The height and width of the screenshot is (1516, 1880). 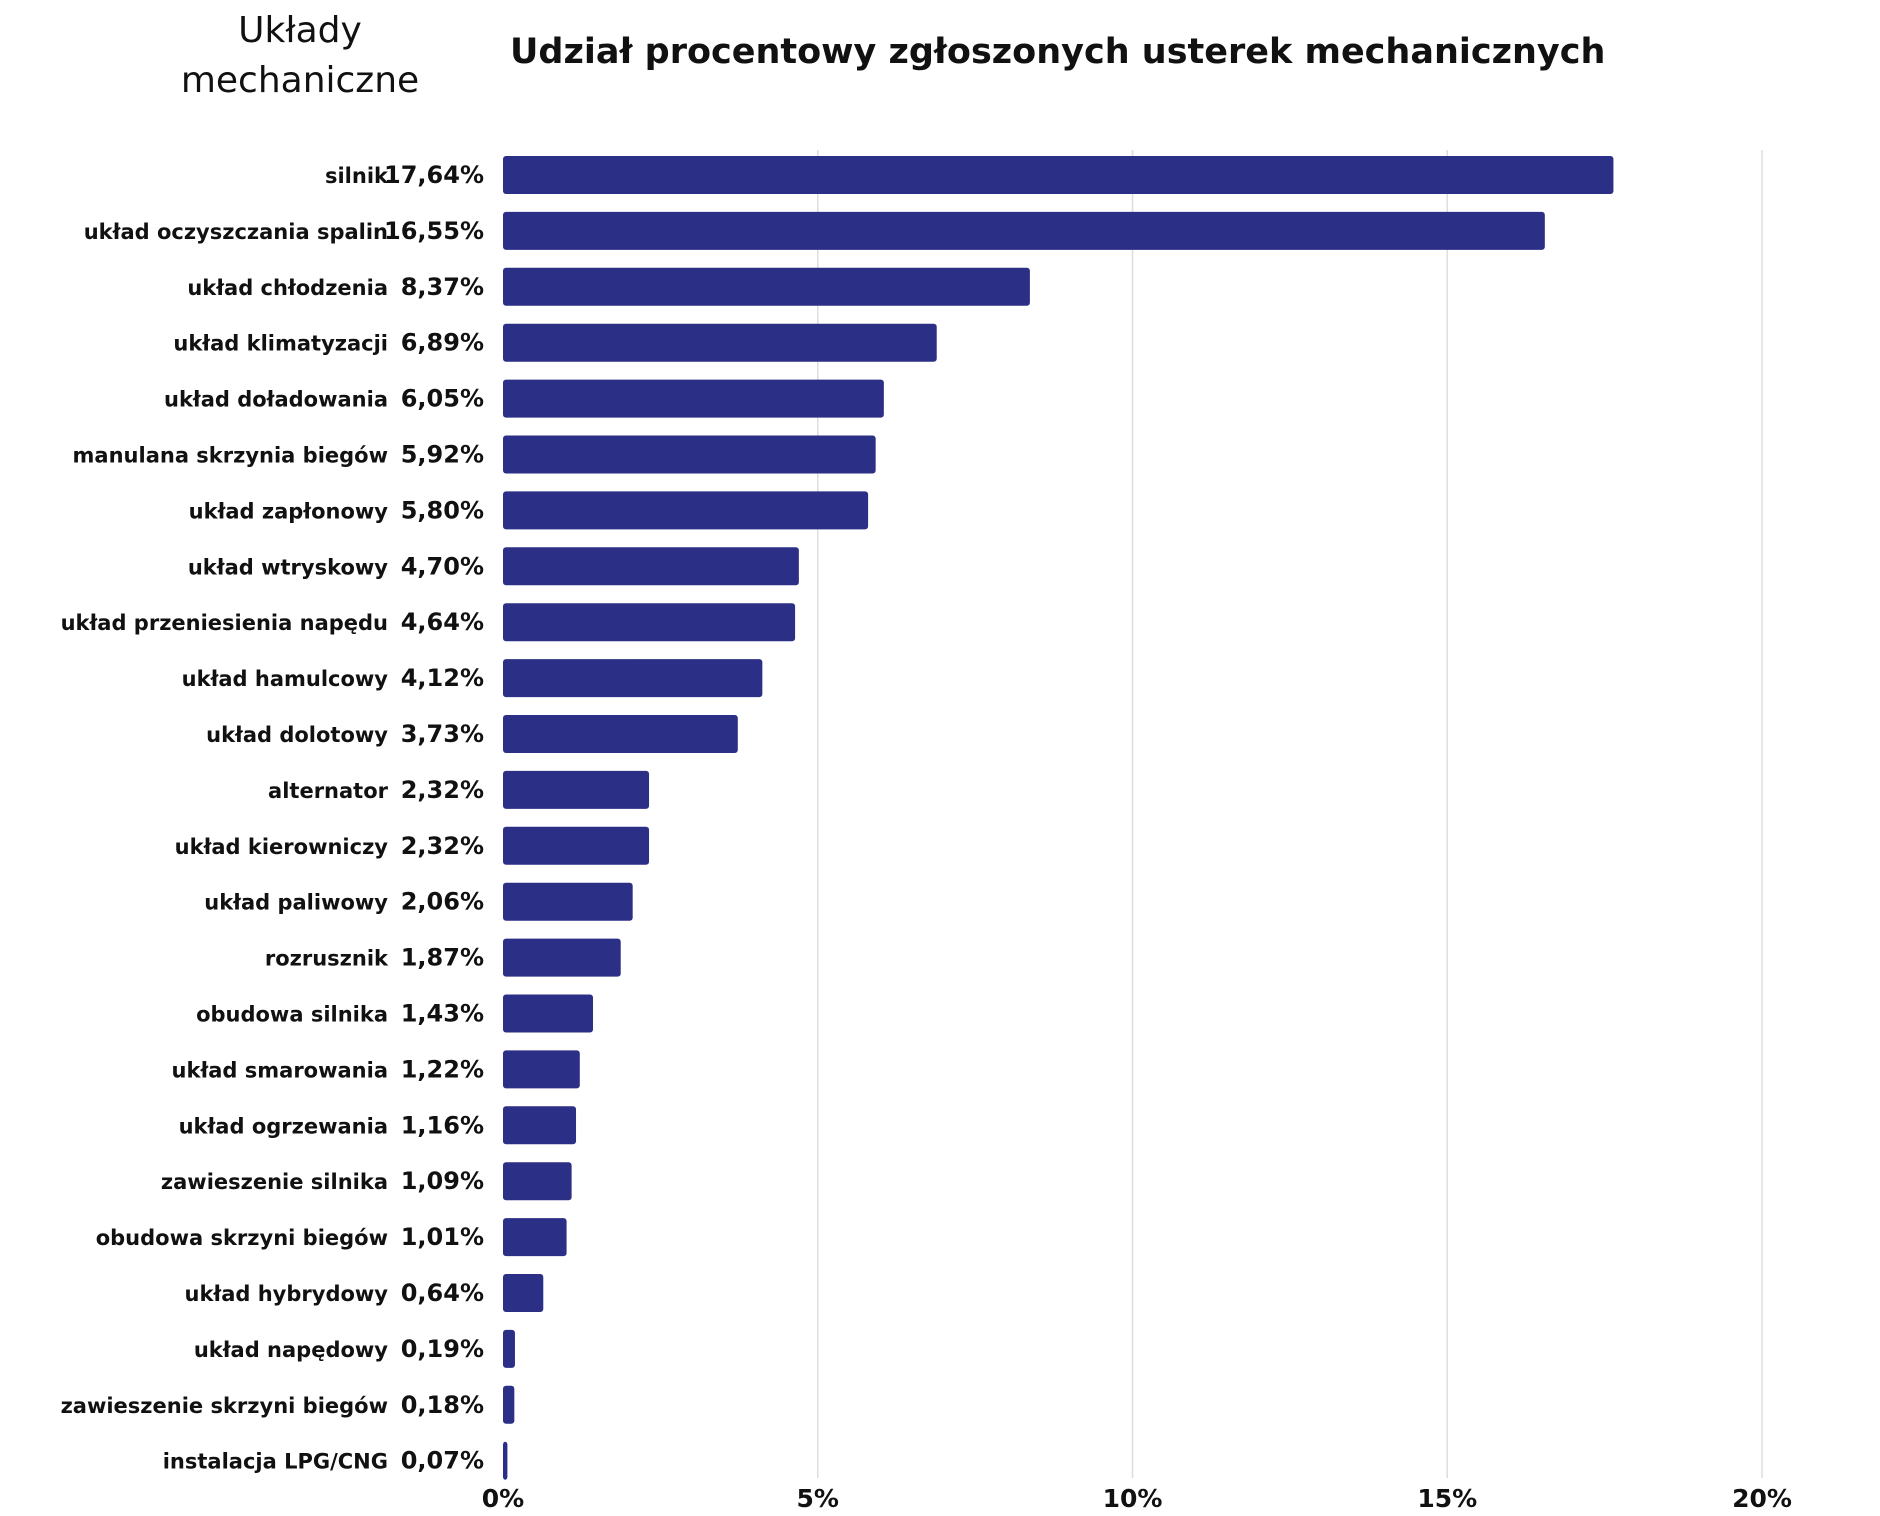 I want to click on category-label: manulana skrzynia biegów, so click(x=230, y=456).